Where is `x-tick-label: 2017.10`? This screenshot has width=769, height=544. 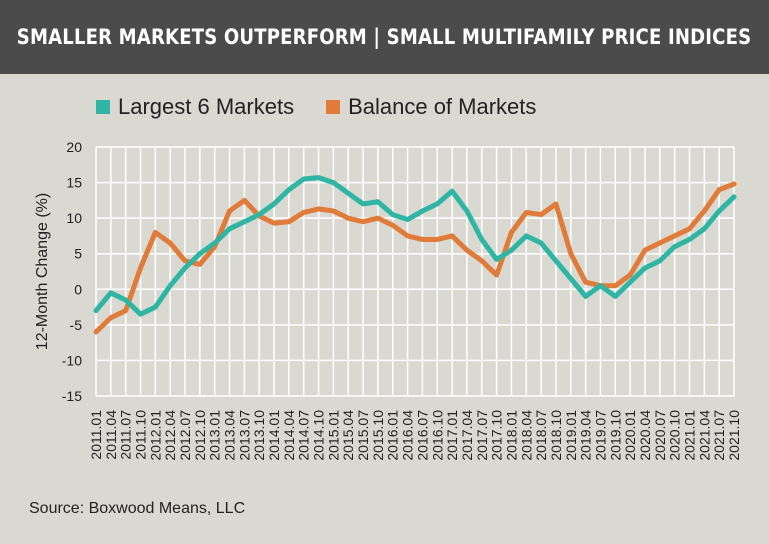
x-tick-label: 2017.10 is located at coordinates (497, 435).